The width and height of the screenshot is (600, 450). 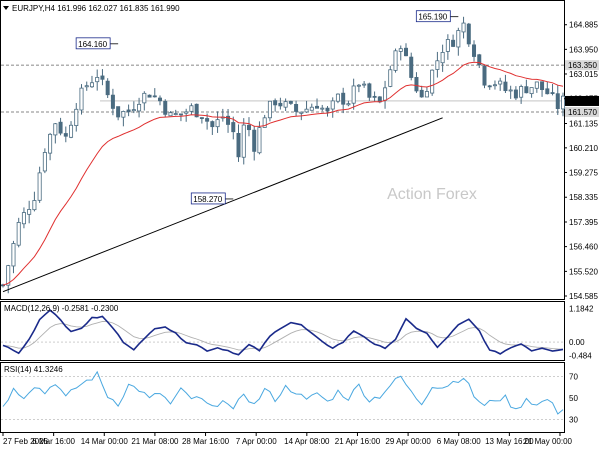 What do you see at coordinates (573, 377) in the screenshot?
I see `rsi-tick-label: 70` at bounding box center [573, 377].